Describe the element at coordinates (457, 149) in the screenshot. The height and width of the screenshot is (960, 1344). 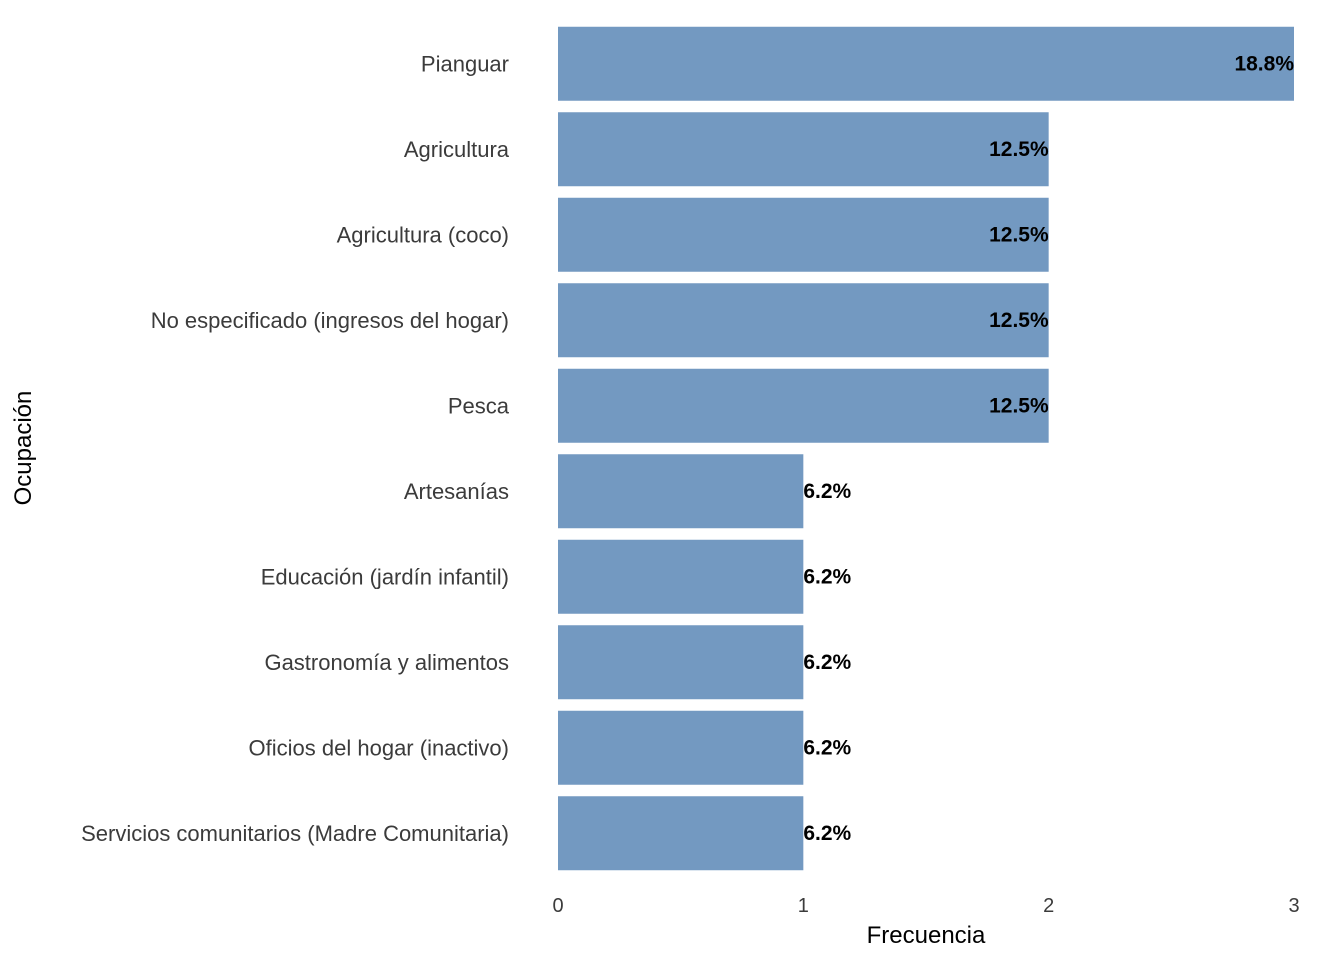
I see `category-label: Agricultura` at that location.